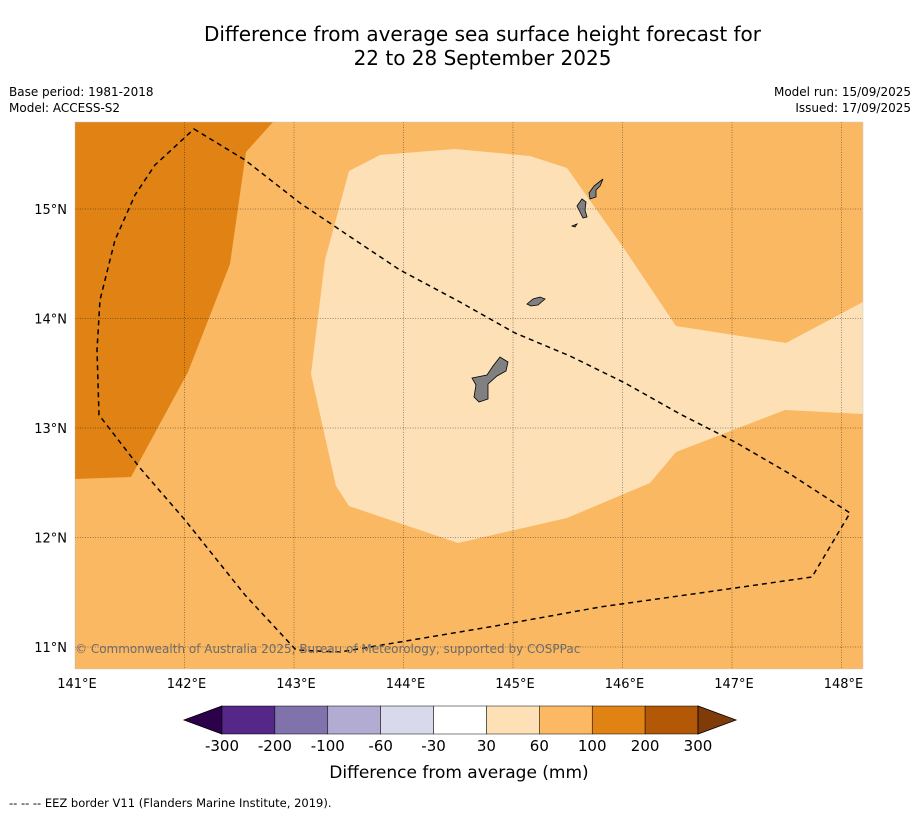 This screenshot has width=919, height=816. Describe the element at coordinates (296, 684) in the screenshot. I see `lon-tick-label: 143°E` at that location.